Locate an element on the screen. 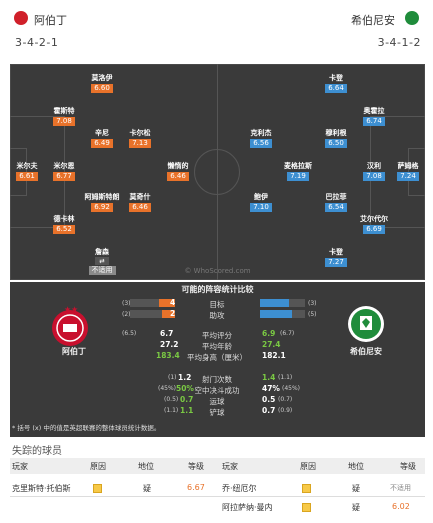 The image size is (433, 523). missing-table-header: 玩家 原因 地位 等级 玩家 原因 地位 等级 is located at coordinates (217, 466).